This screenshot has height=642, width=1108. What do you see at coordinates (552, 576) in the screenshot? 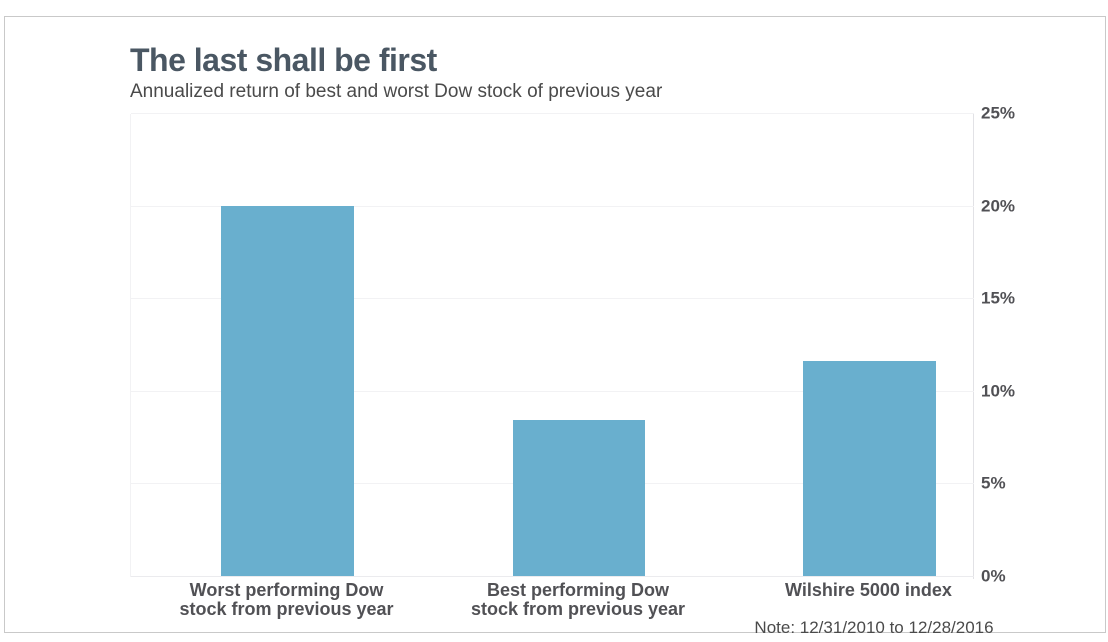
I see `gridline-0%` at bounding box center [552, 576].